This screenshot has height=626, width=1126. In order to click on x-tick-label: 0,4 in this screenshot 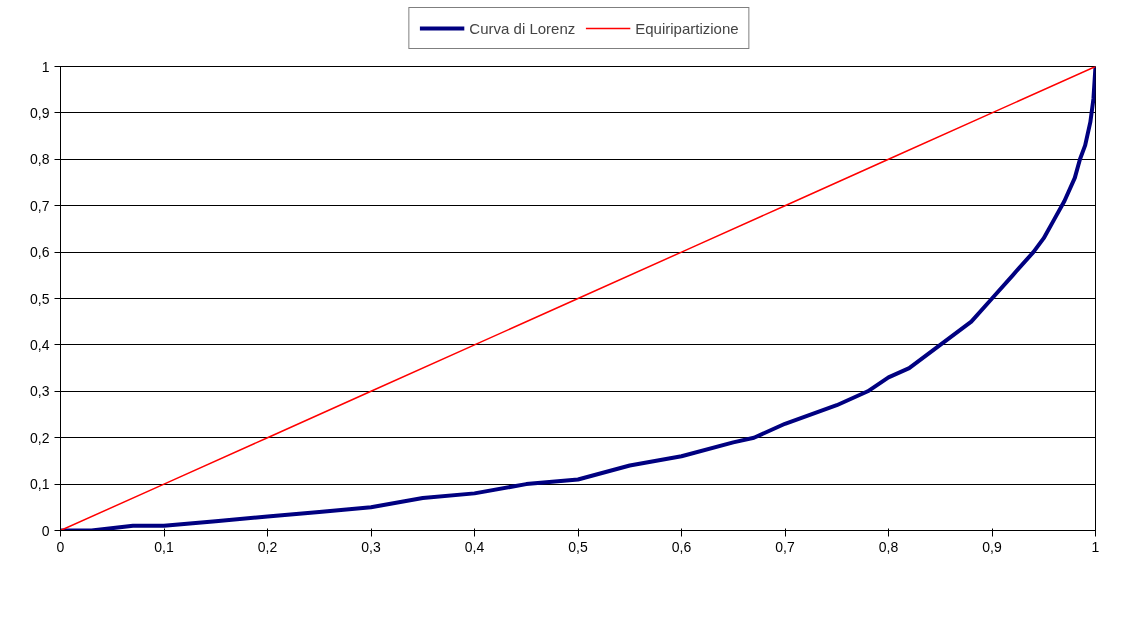, I will do `click(474, 546)`.